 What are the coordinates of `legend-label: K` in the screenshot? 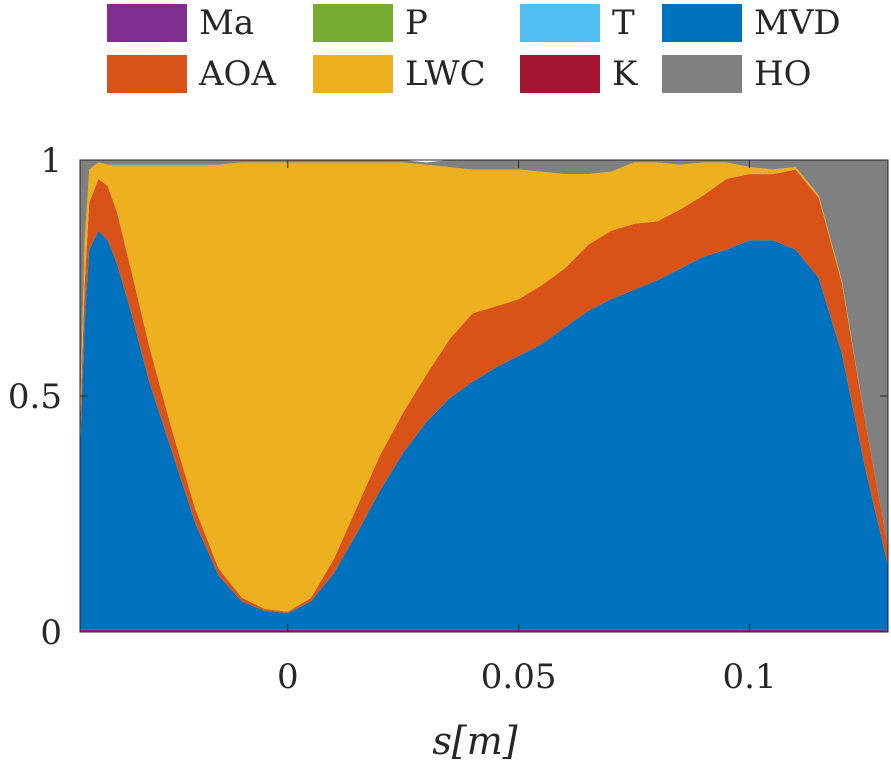 It's located at (625, 74).